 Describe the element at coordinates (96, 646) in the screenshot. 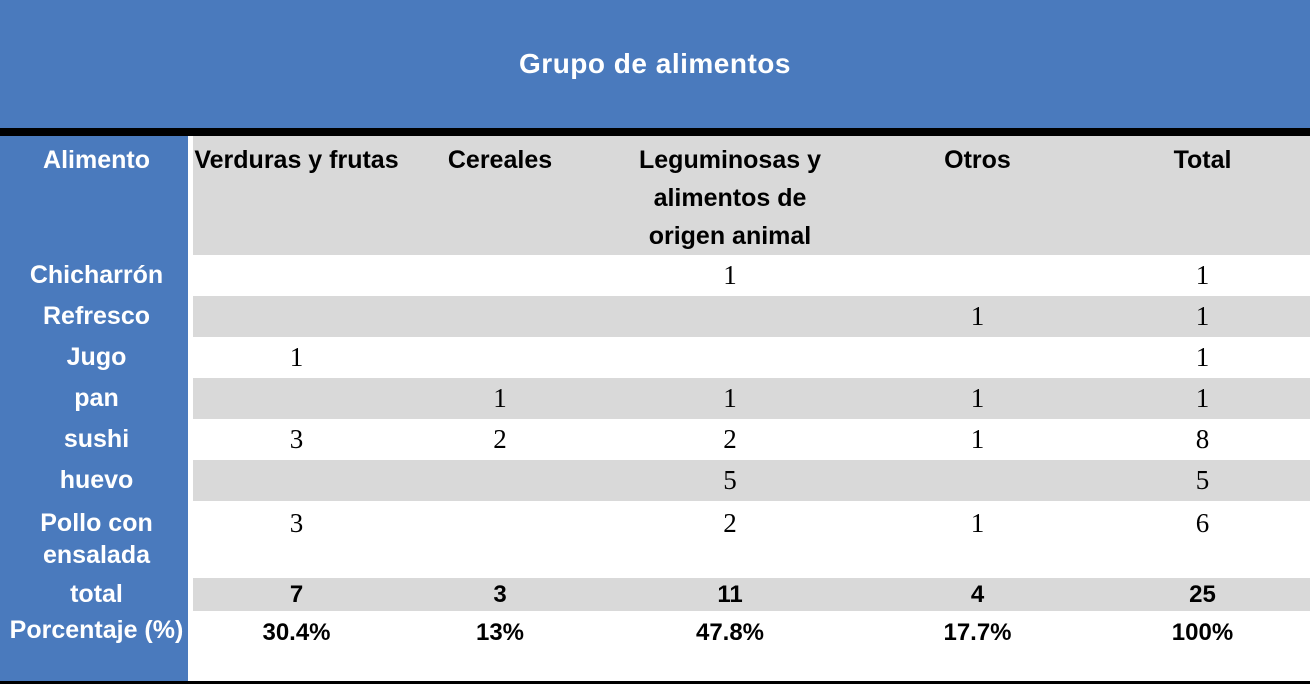

I see `row-label: Porcentaje (%)` at that location.